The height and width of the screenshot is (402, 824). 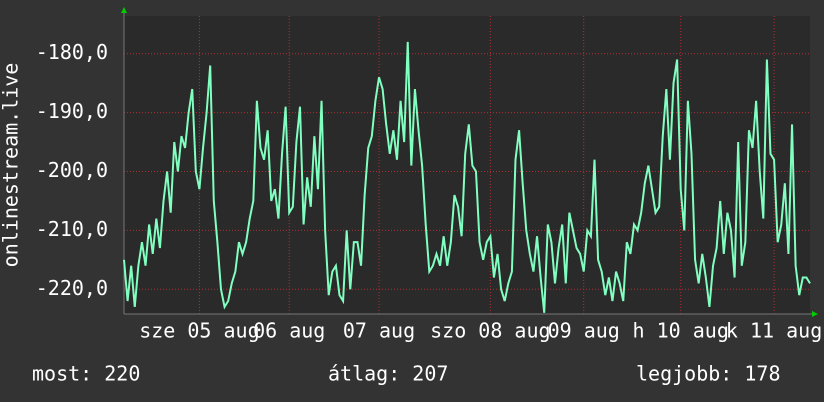 What do you see at coordinates (124, 10) in the screenshot?
I see `y-arrow` at bounding box center [124, 10].